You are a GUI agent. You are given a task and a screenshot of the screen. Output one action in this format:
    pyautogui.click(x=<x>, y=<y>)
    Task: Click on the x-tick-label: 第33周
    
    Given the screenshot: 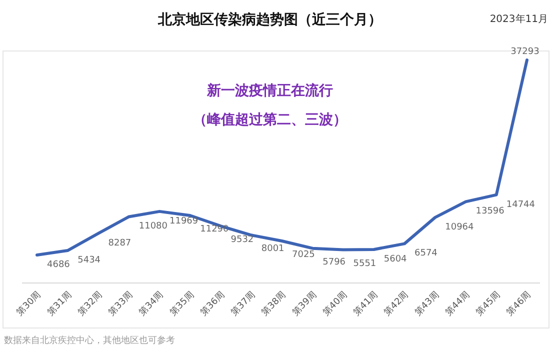 What is the action you would take?
    pyautogui.click(x=120, y=303)
    